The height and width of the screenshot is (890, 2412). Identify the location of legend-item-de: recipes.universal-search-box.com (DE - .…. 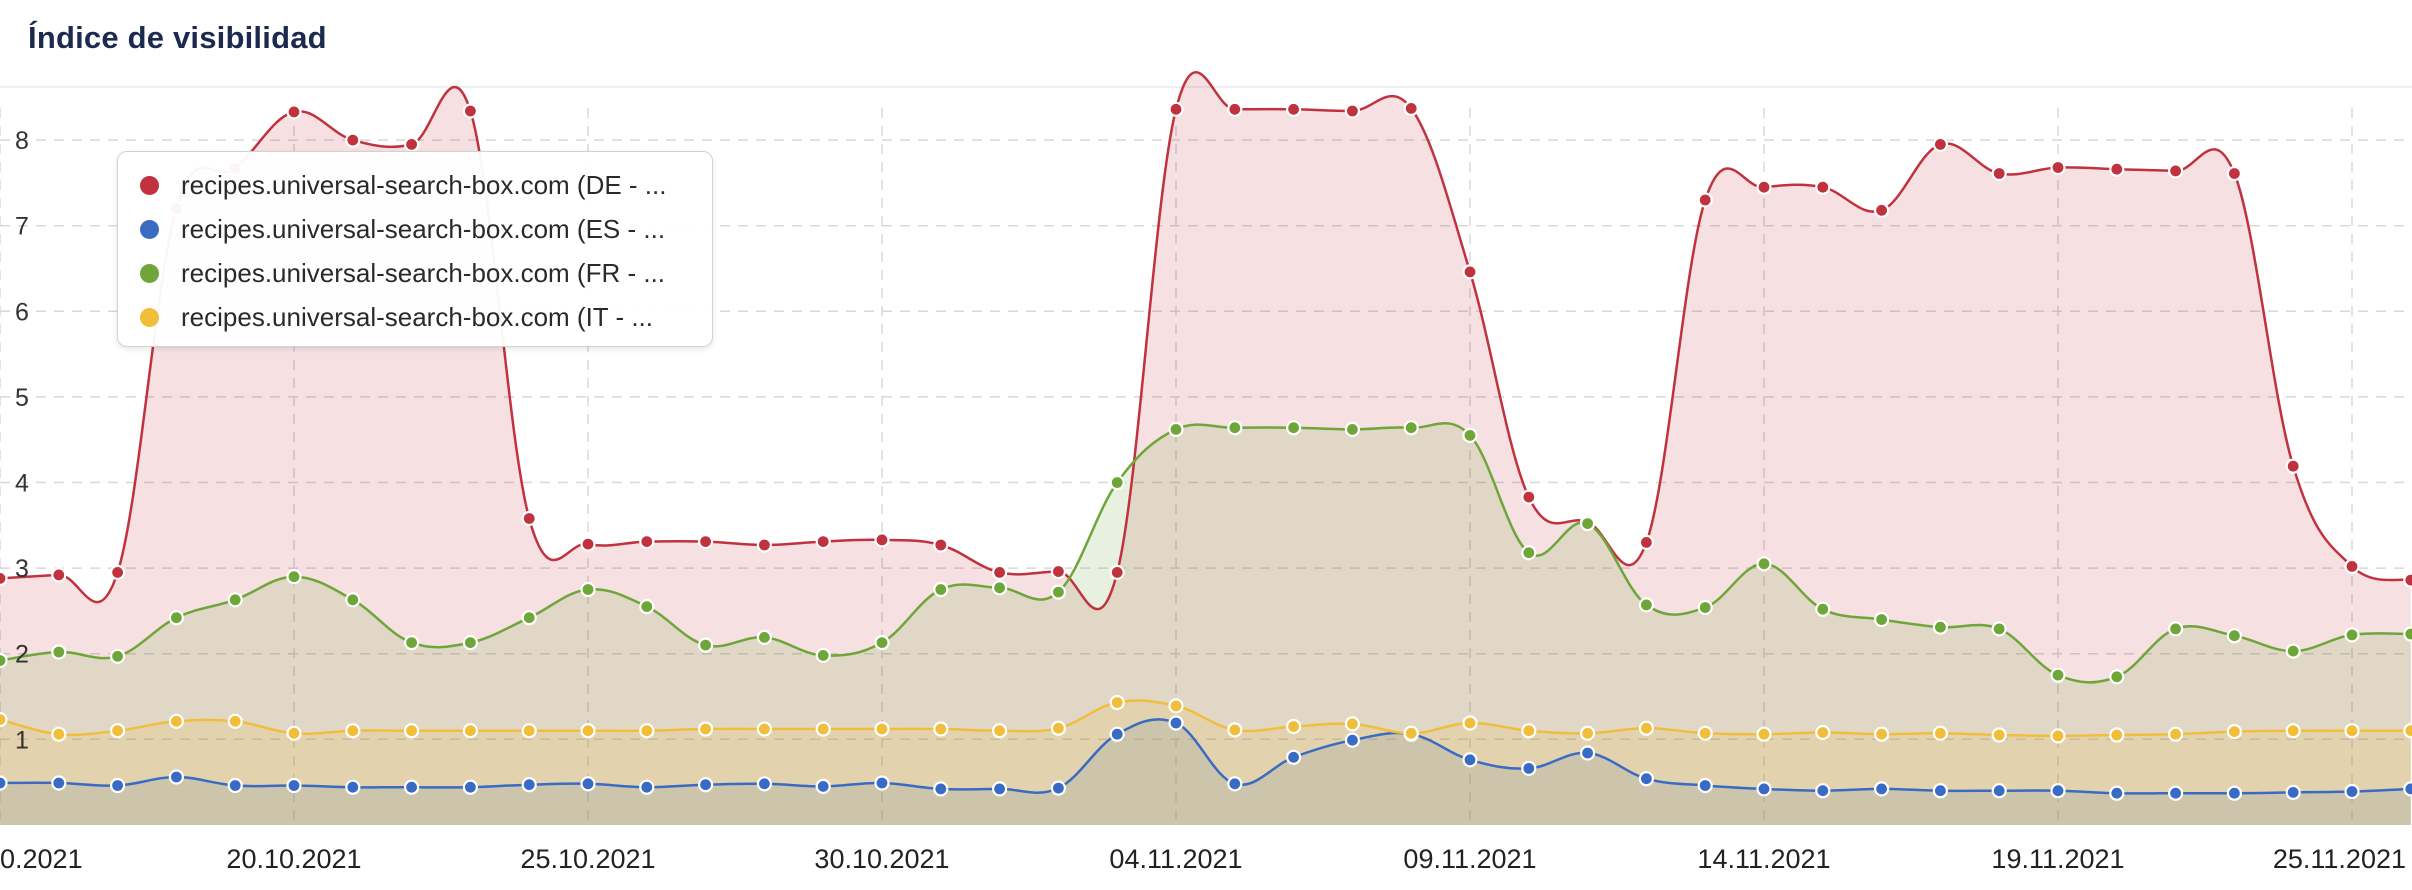
(415, 185).